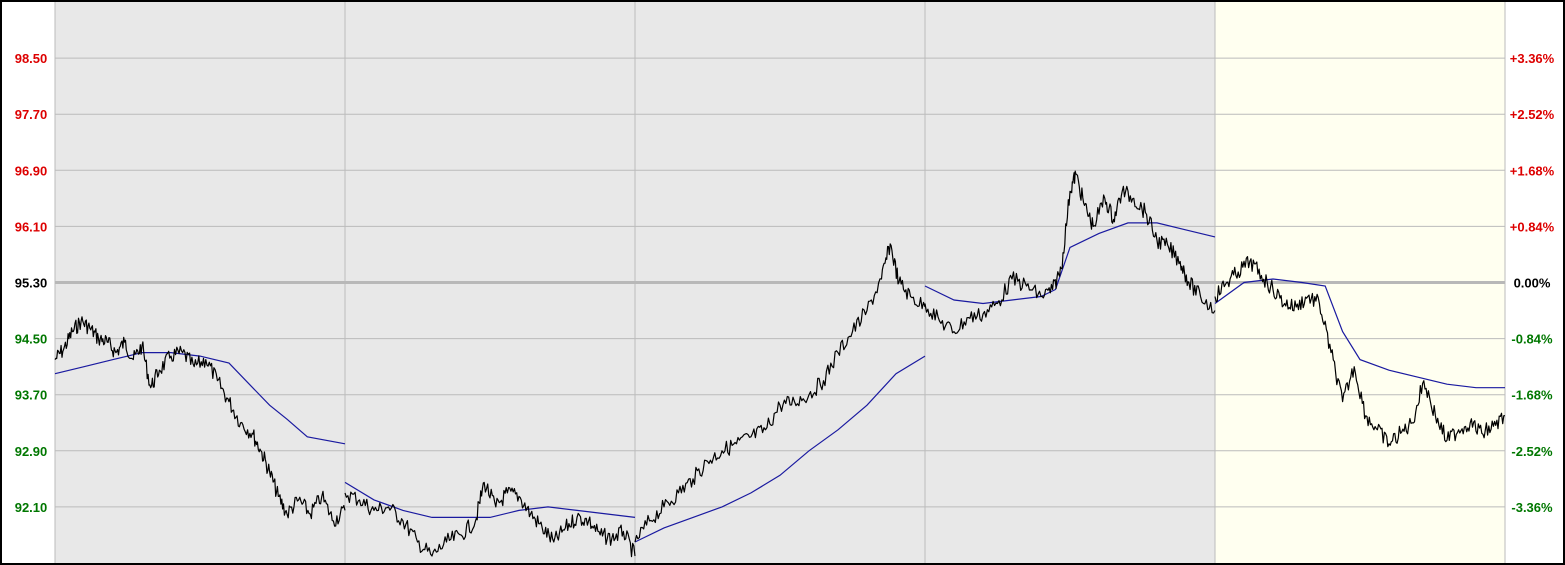 The height and width of the screenshot is (565, 1565). What do you see at coordinates (31, 58) in the screenshot?
I see `y-tick-label-0: 98.50` at bounding box center [31, 58].